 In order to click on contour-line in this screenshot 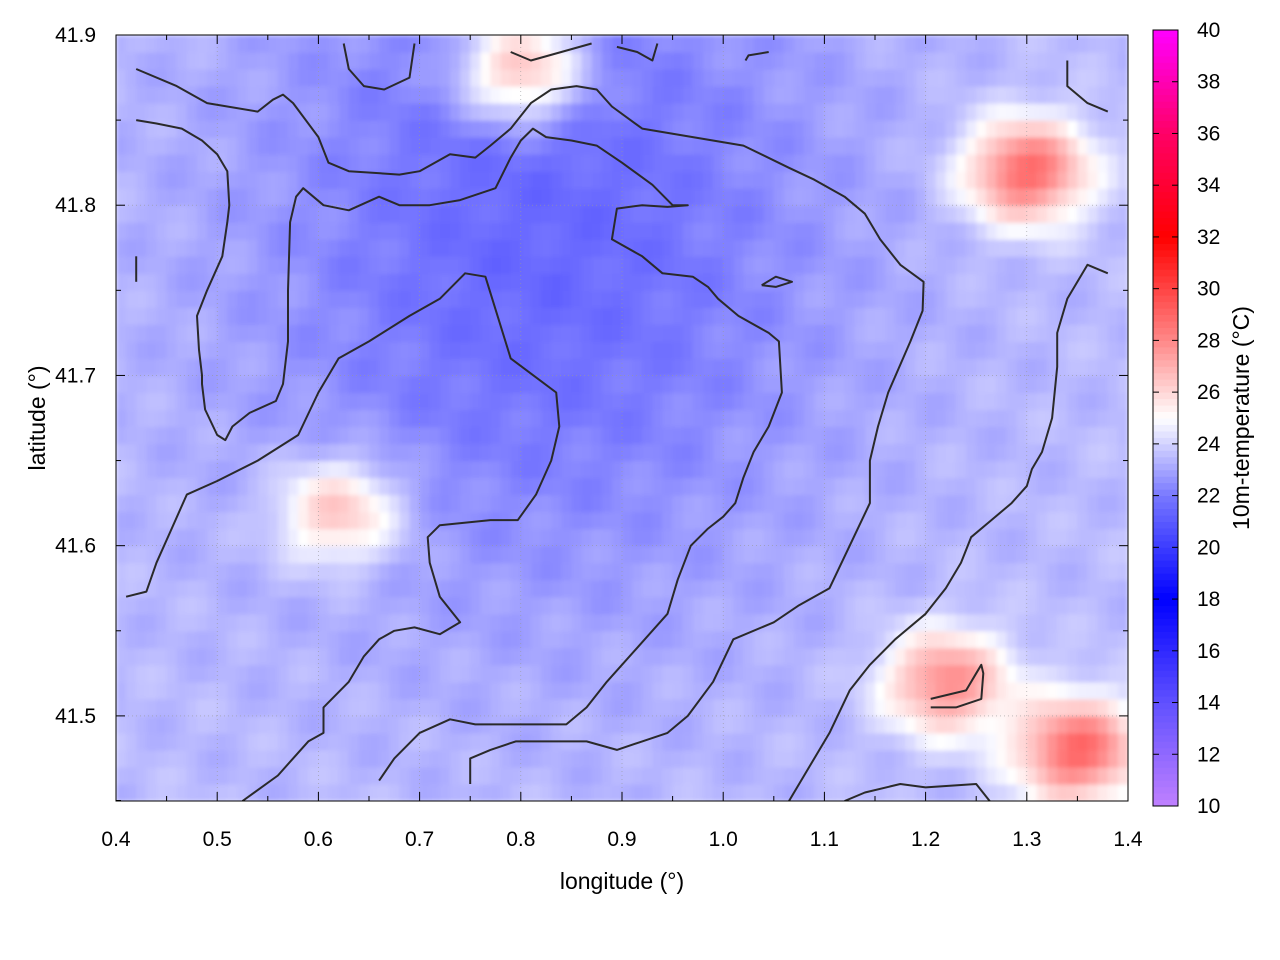, I will do `click(379, 67)`.